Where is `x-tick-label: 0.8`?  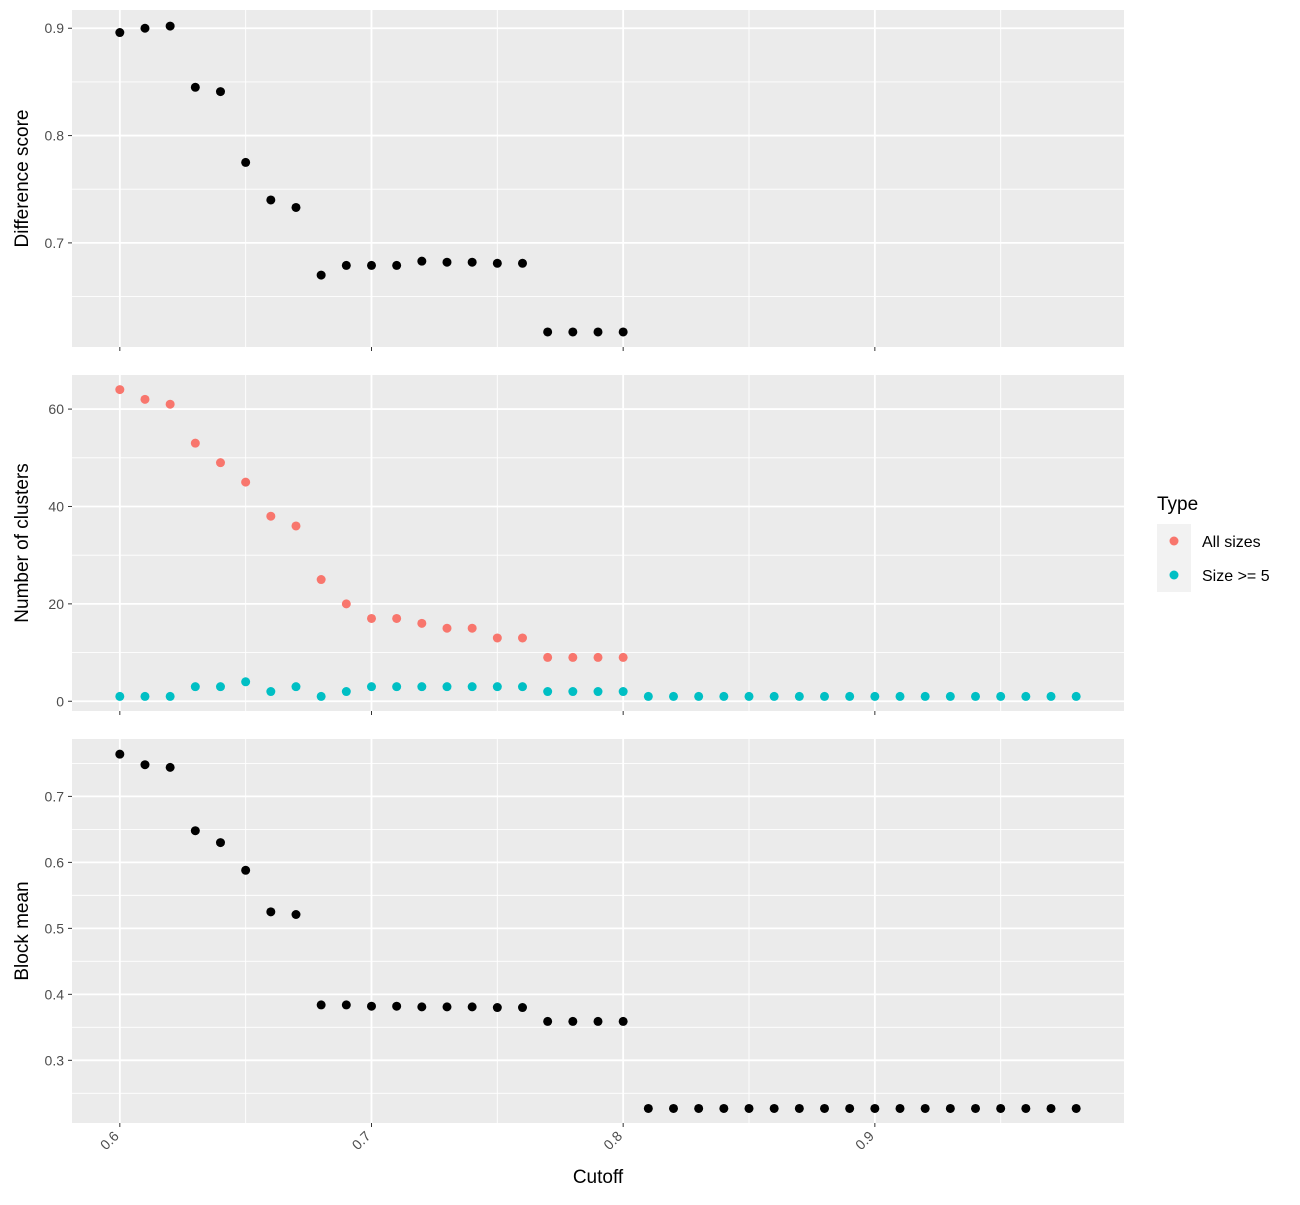 x-tick-label: 0.8 is located at coordinates (612, 1140).